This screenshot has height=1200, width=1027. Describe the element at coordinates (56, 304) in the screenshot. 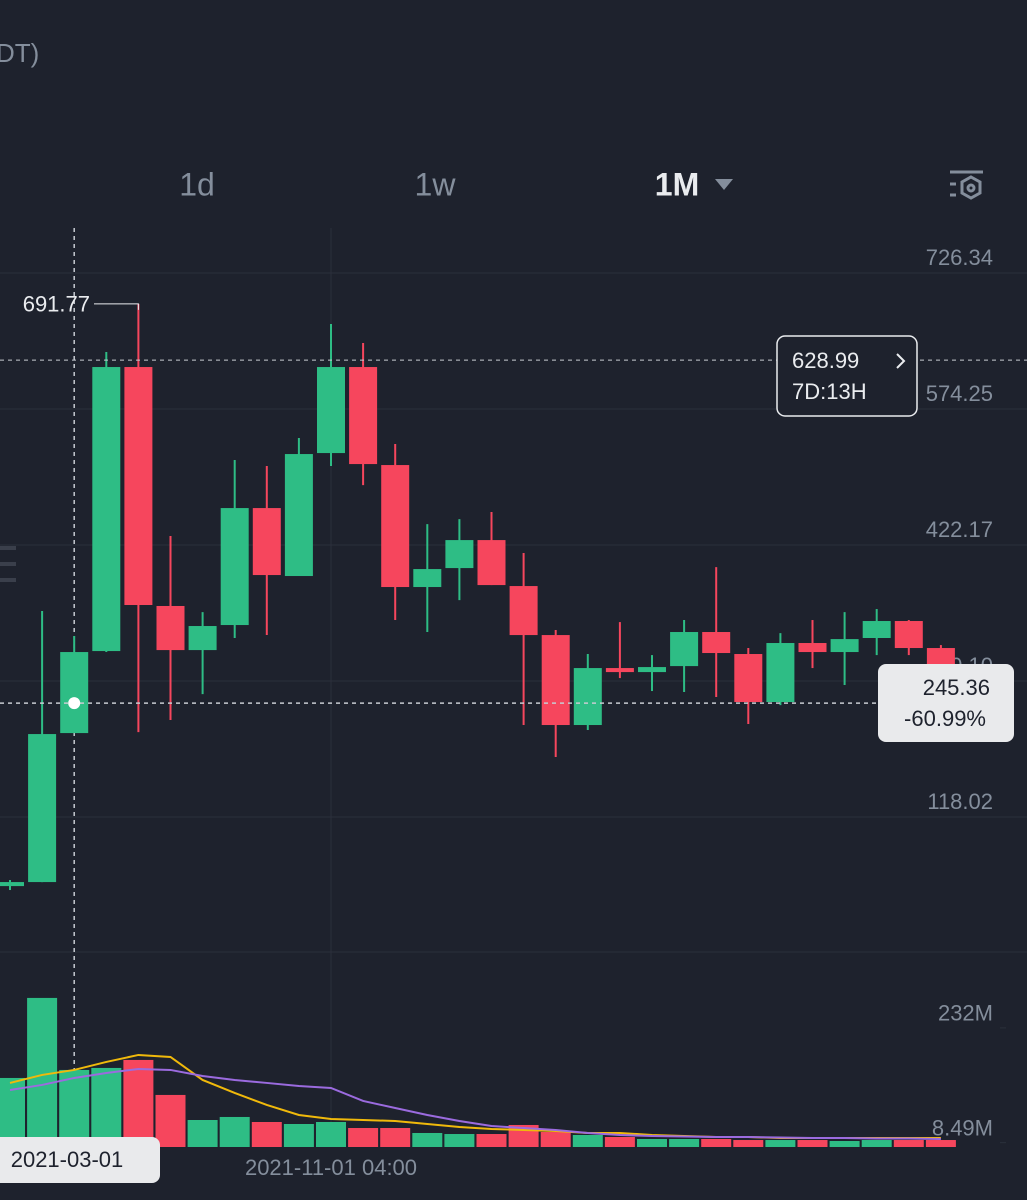

I see `high-label: 691.77` at that location.